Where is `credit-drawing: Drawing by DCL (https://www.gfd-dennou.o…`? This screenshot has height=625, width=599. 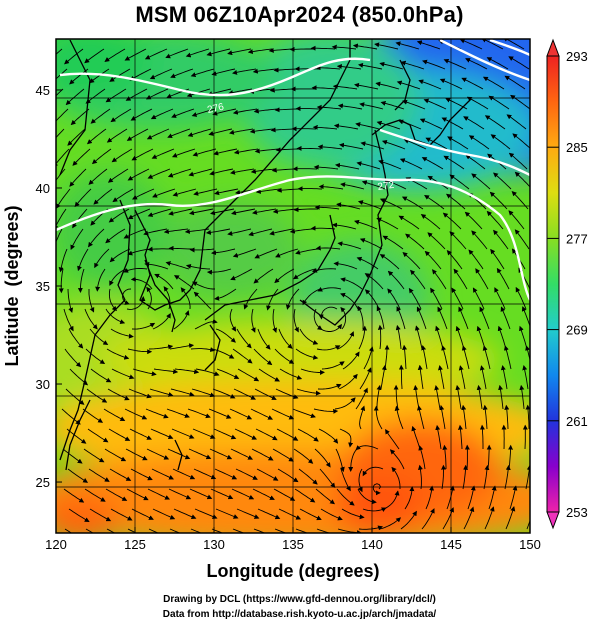
credit-drawing: Drawing by DCL (https://www.gfd-dennou.o… is located at coordinates (299, 599).